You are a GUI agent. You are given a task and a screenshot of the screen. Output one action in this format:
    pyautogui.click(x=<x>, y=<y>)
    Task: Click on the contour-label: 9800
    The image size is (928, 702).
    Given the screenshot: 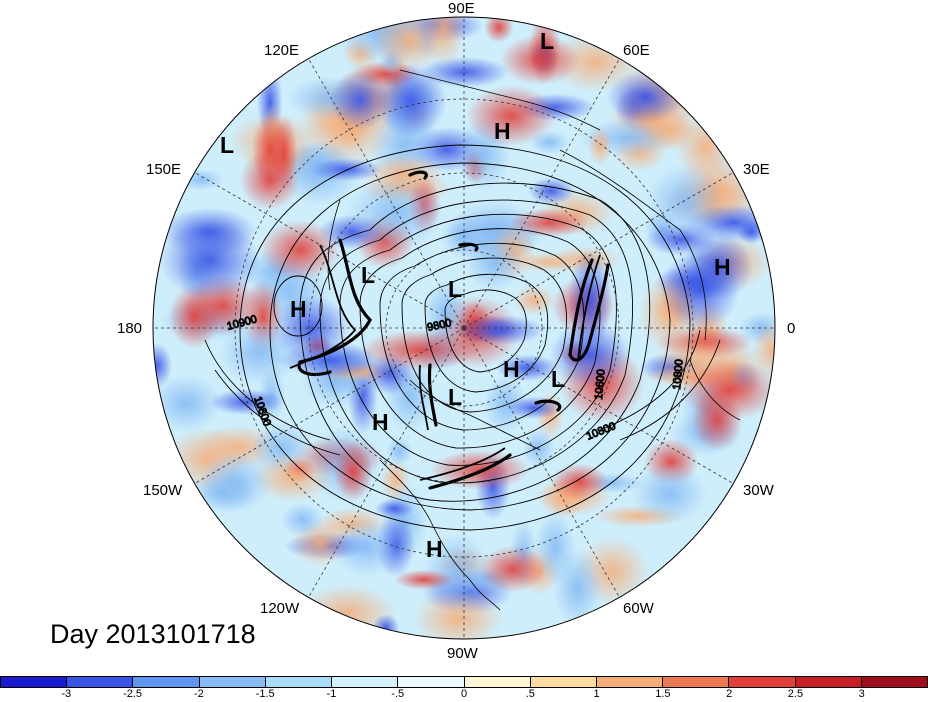 What is the action you would take?
    pyautogui.click(x=439, y=325)
    